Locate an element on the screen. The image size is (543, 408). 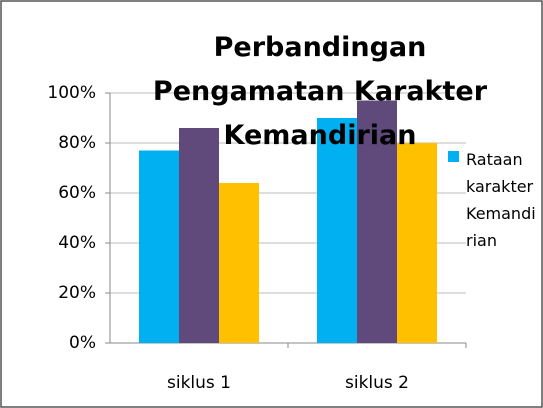
y-tick-label: 60% is located at coordinates (77, 193).